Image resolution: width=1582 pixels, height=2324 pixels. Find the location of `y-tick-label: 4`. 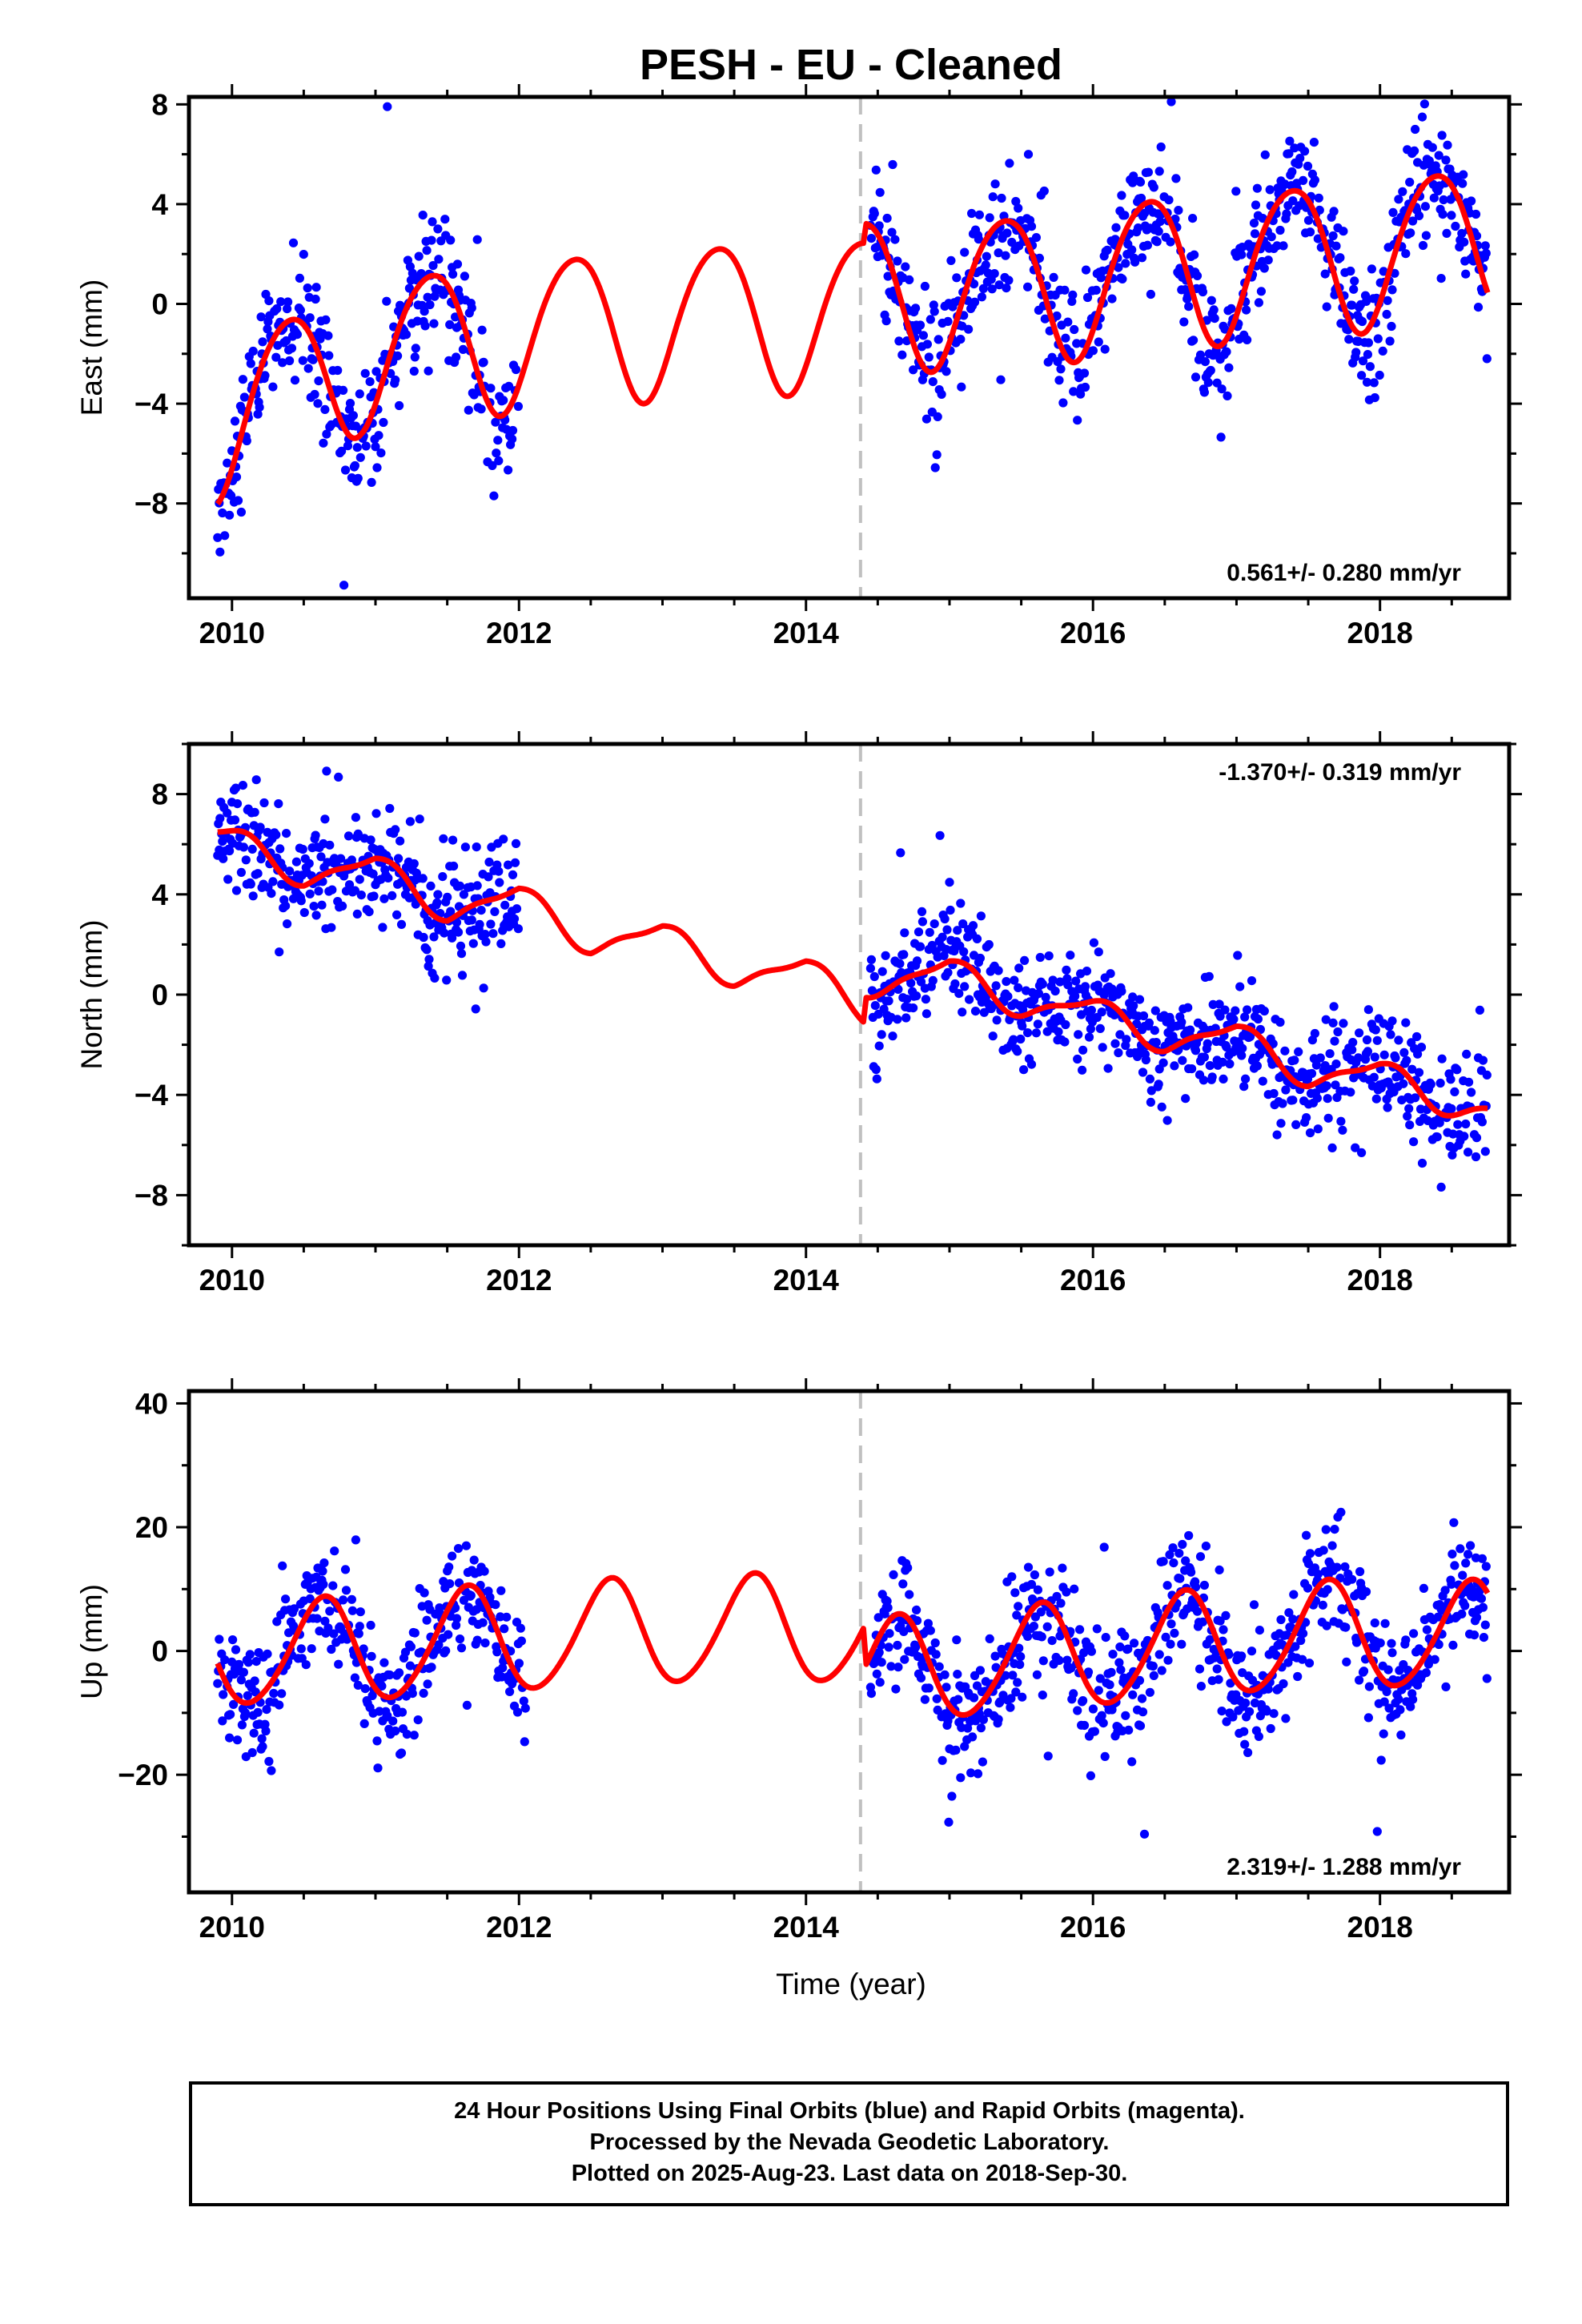

y-tick-label: 4 is located at coordinates (159, 204).